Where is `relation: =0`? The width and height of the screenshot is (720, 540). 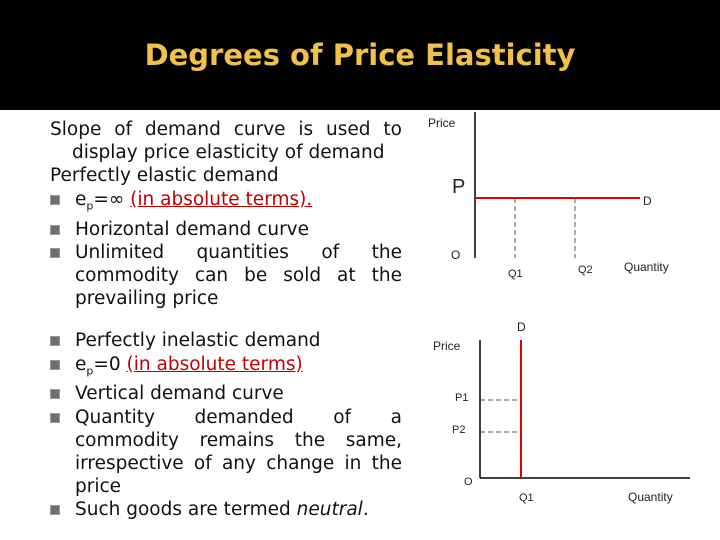
relation: =0 is located at coordinates (110, 364).